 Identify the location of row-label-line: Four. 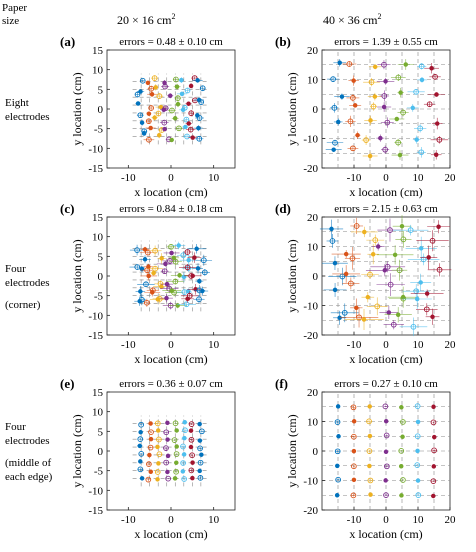
(15, 269).